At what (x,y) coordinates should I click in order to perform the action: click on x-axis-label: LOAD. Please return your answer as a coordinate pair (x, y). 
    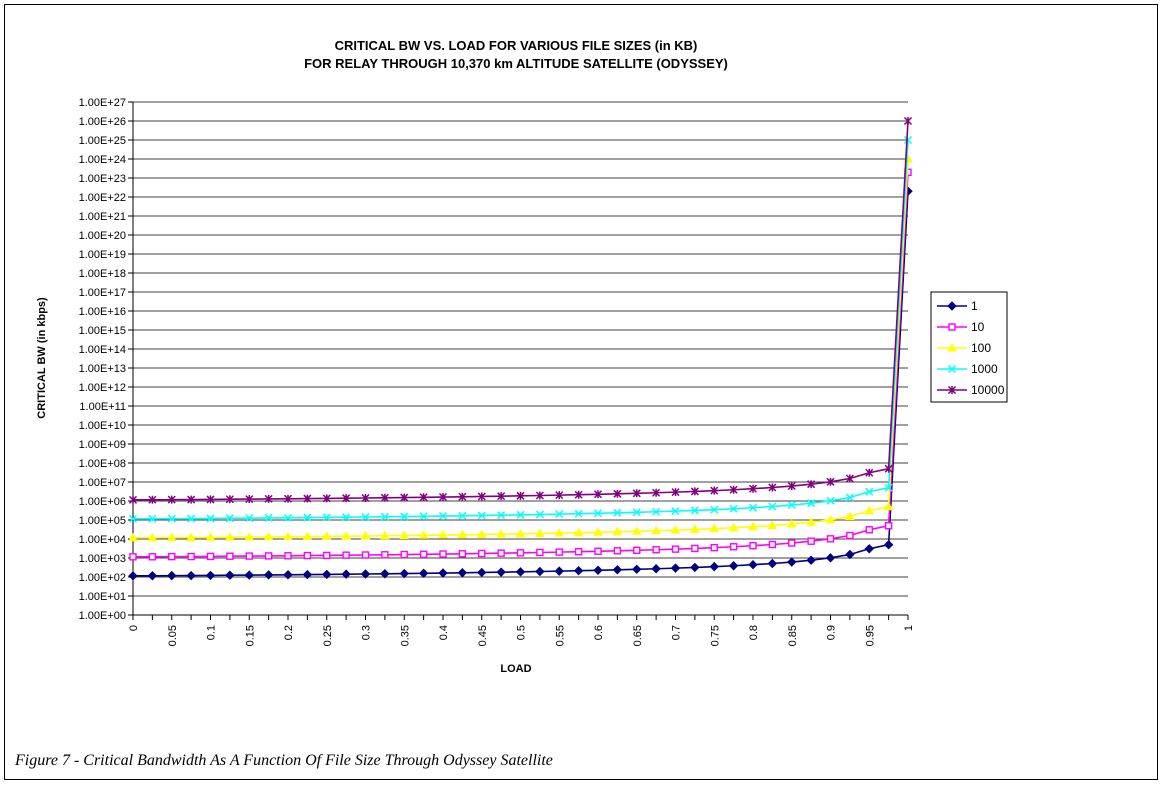
    Looking at the image, I should click on (515, 669).